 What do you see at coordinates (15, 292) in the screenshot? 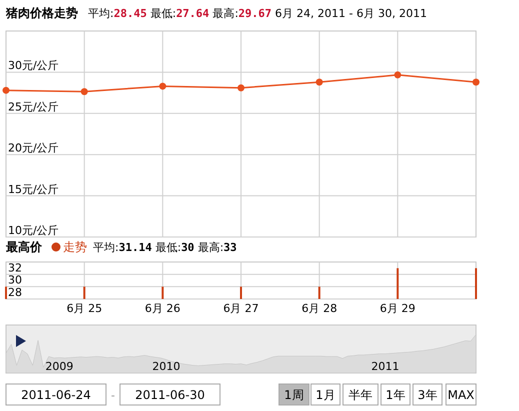
I see `y-tick-label: 28` at bounding box center [15, 292].